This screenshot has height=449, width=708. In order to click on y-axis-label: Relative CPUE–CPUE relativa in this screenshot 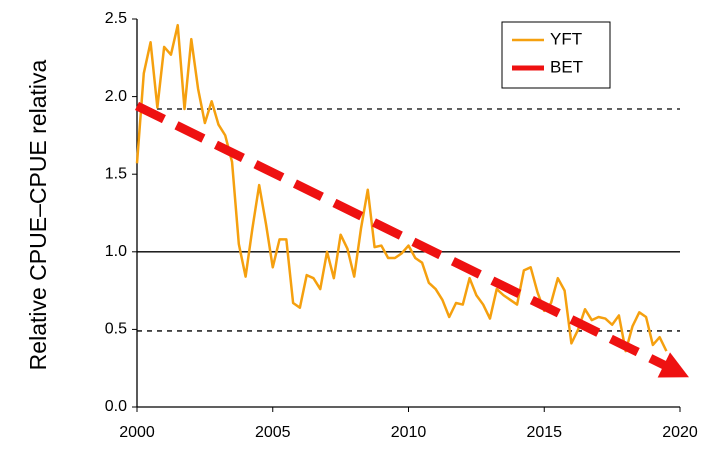, I will do `click(38, 214)`.